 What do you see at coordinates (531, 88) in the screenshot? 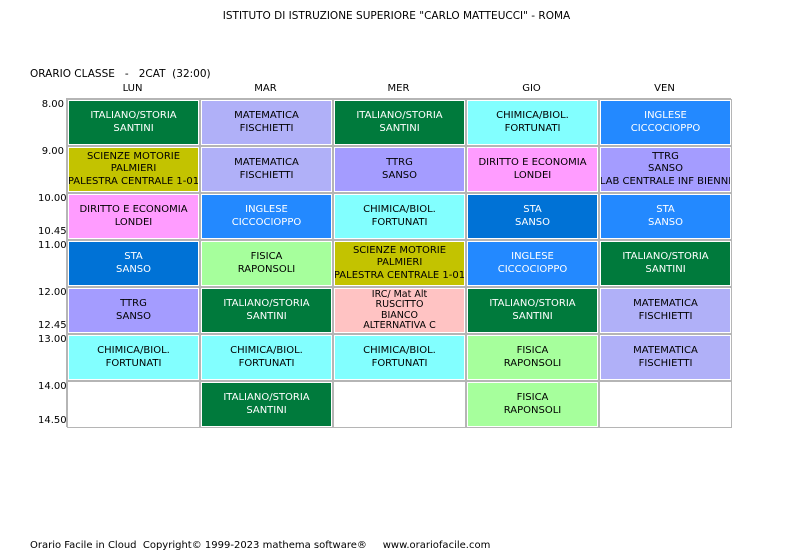
I see `day-header-gio: GIO` at bounding box center [531, 88].